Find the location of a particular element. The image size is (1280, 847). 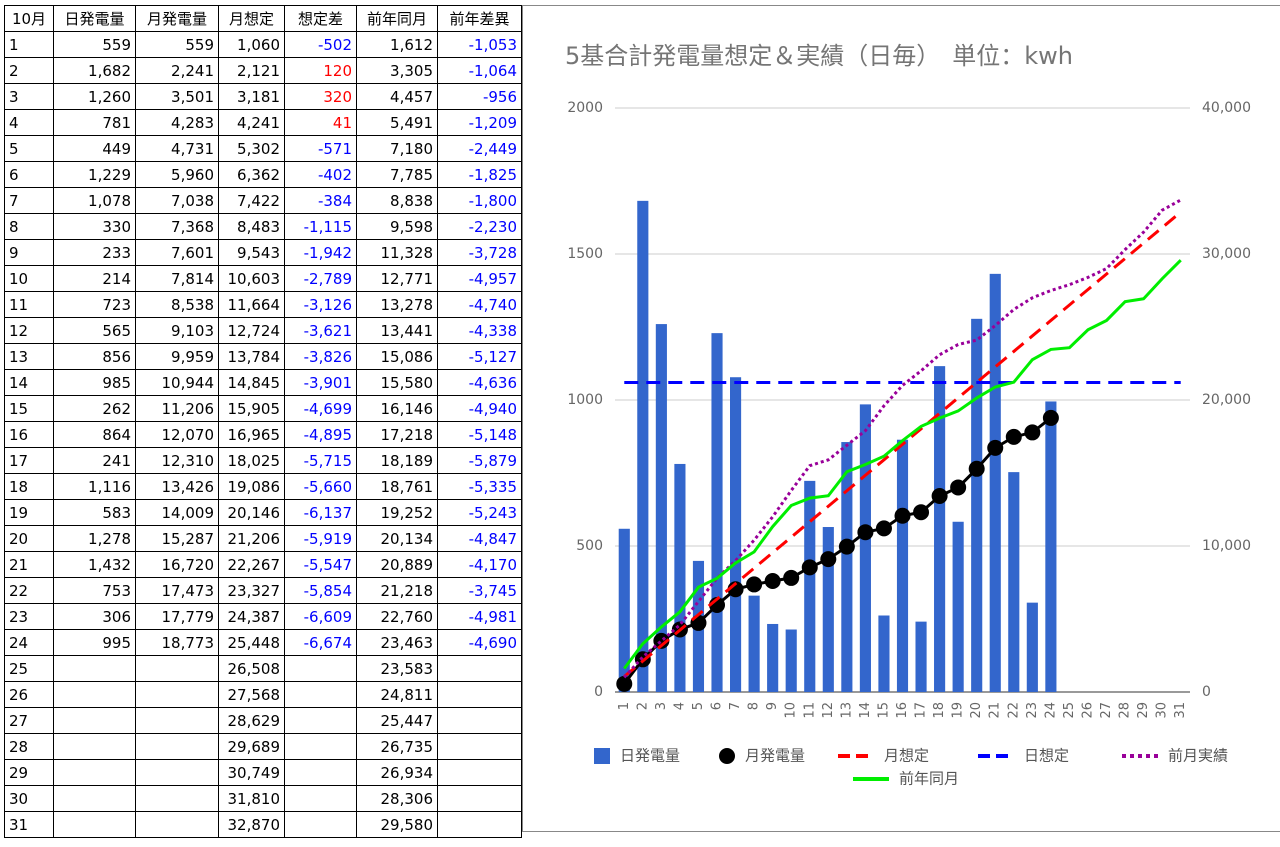

table-cell: -3,901 is located at coordinates (320, 382).